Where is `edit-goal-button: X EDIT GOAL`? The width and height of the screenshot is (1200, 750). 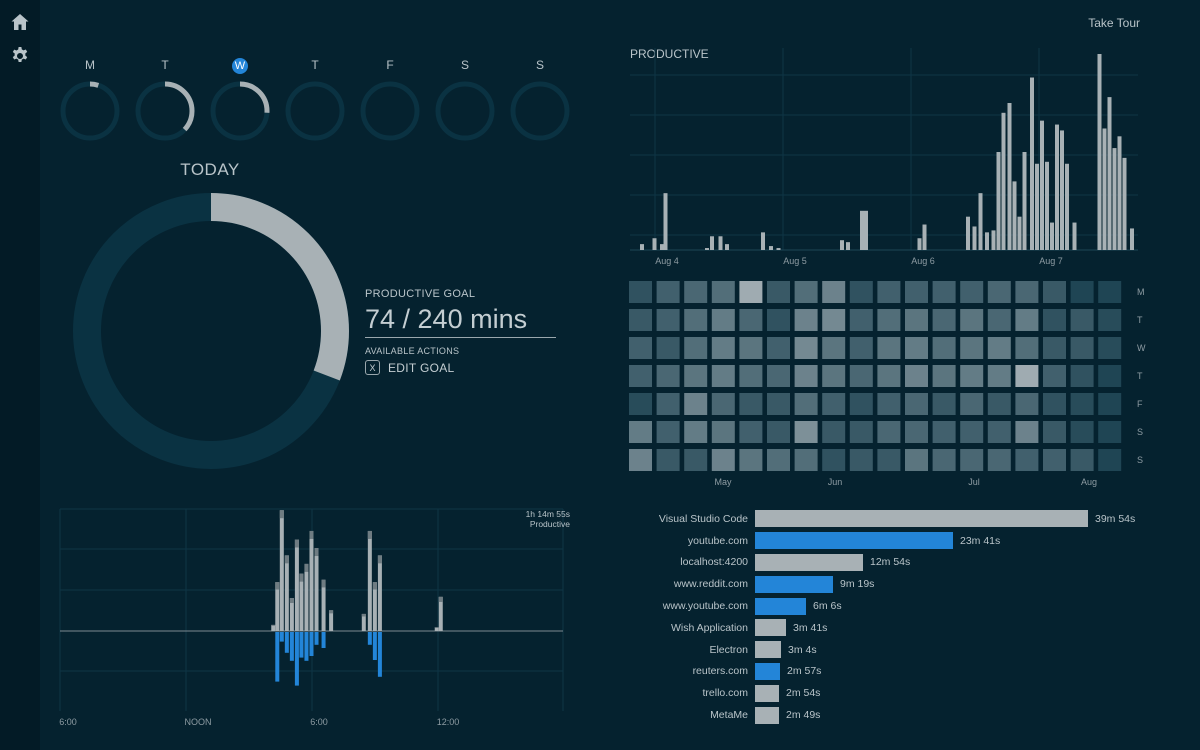 edit-goal-button: X EDIT GOAL is located at coordinates (460, 367).